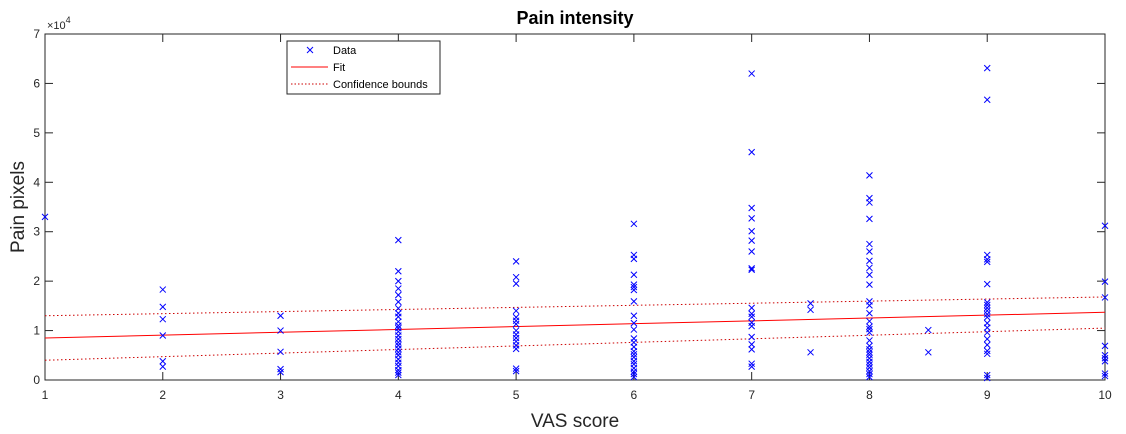 The width and height of the screenshot is (1126, 434). I want to click on legend-label-bounds: Confidence bounds, so click(380, 85).